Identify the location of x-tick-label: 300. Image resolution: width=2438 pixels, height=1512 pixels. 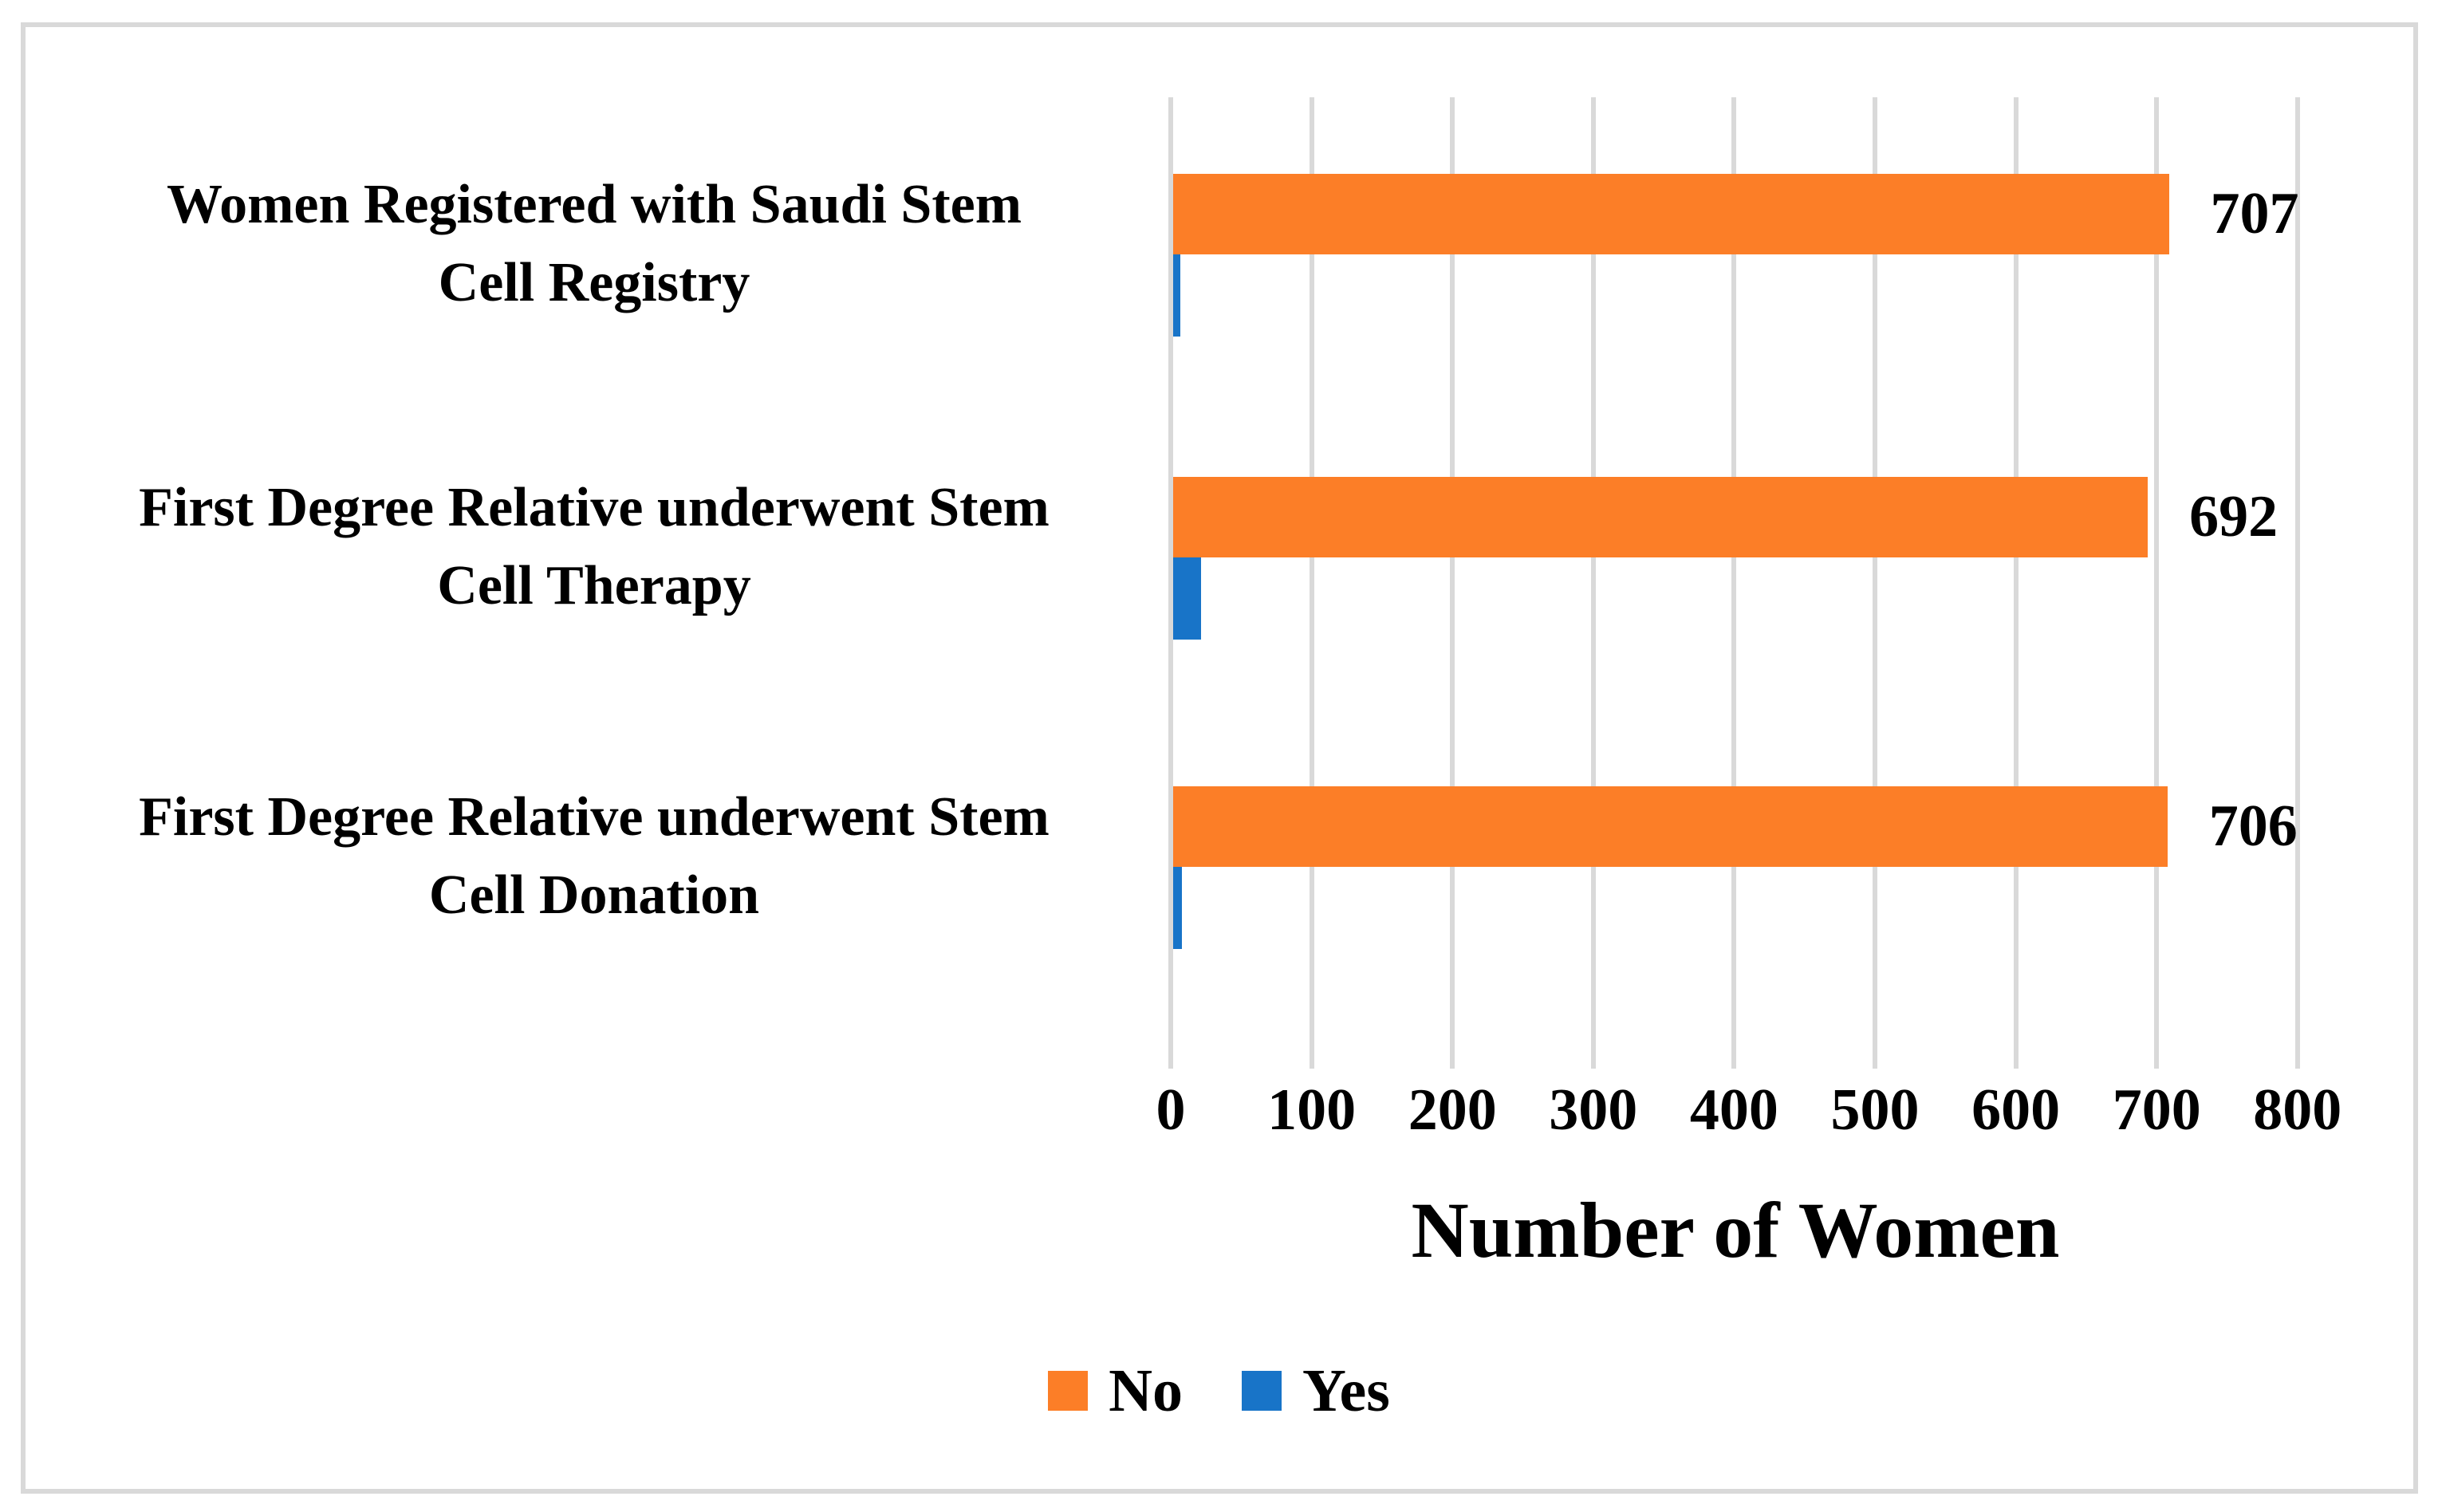
(1593, 1110).